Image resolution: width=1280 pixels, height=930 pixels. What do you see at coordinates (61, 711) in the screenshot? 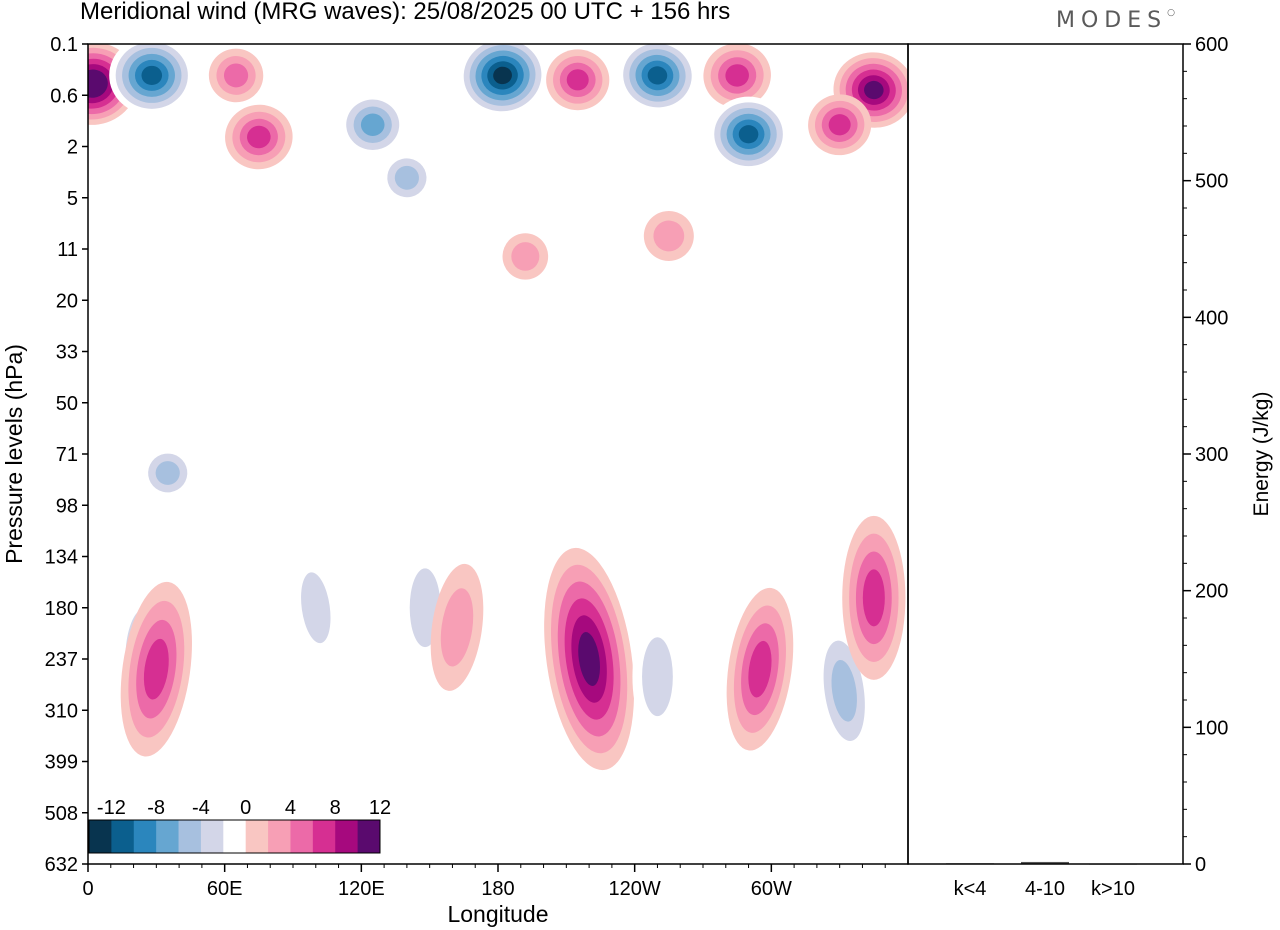
I see `y-tick-label: 310` at bounding box center [61, 711].